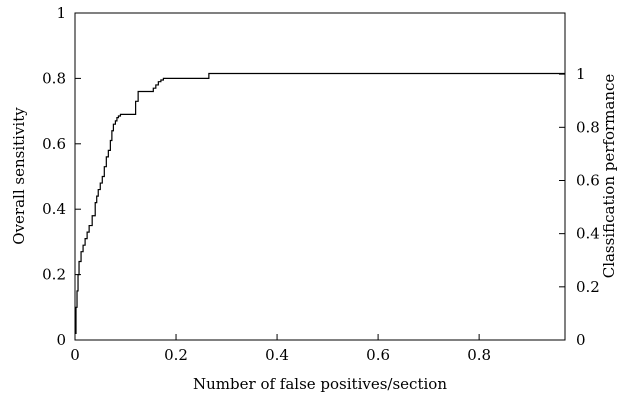  What do you see at coordinates (479, 355) in the screenshot?
I see `x-tick-label-4: 0.8` at bounding box center [479, 355].